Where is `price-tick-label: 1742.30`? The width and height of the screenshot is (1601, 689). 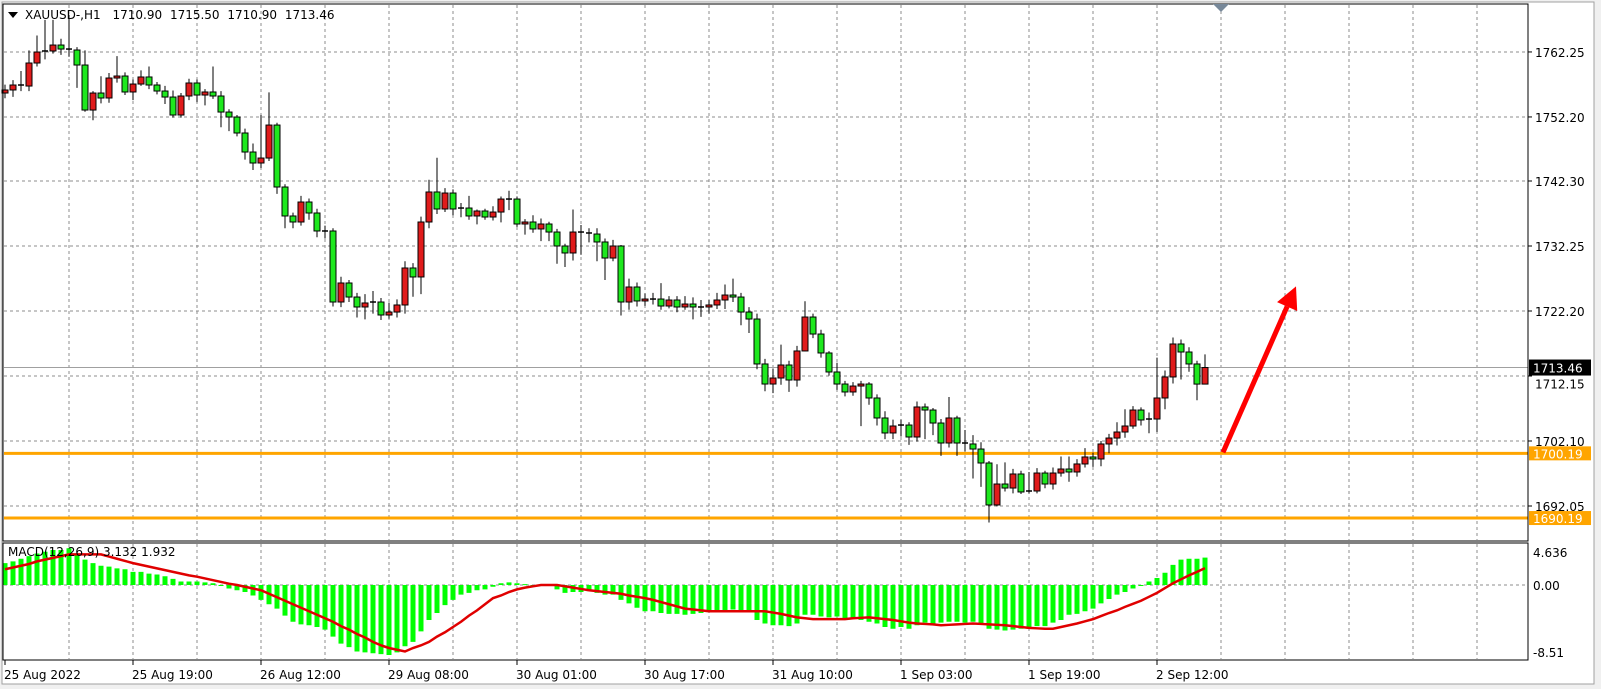 price-tick-label: 1742.30 is located at coordinates (1560, 182).